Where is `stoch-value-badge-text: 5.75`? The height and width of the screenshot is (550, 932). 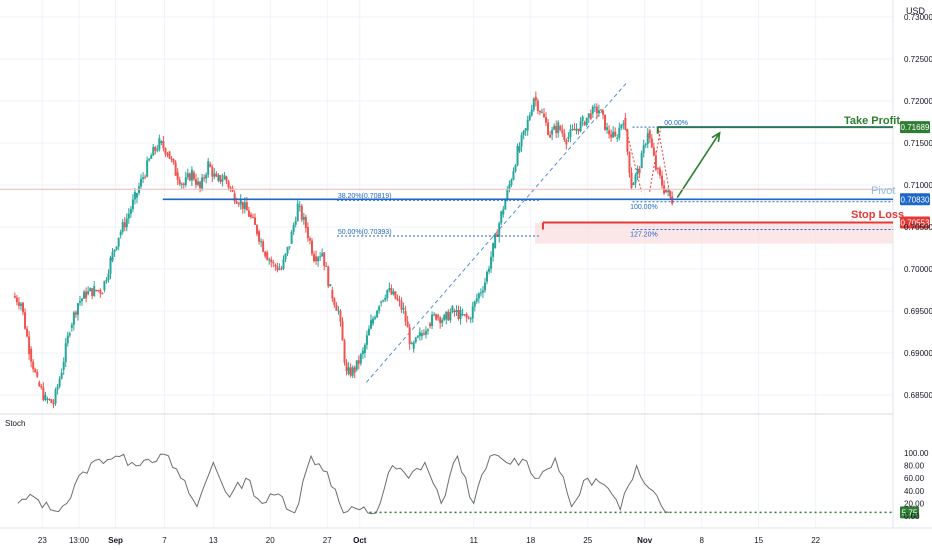
stoch-value-badge-text: 5.75 is located at coordinates (910, 512).